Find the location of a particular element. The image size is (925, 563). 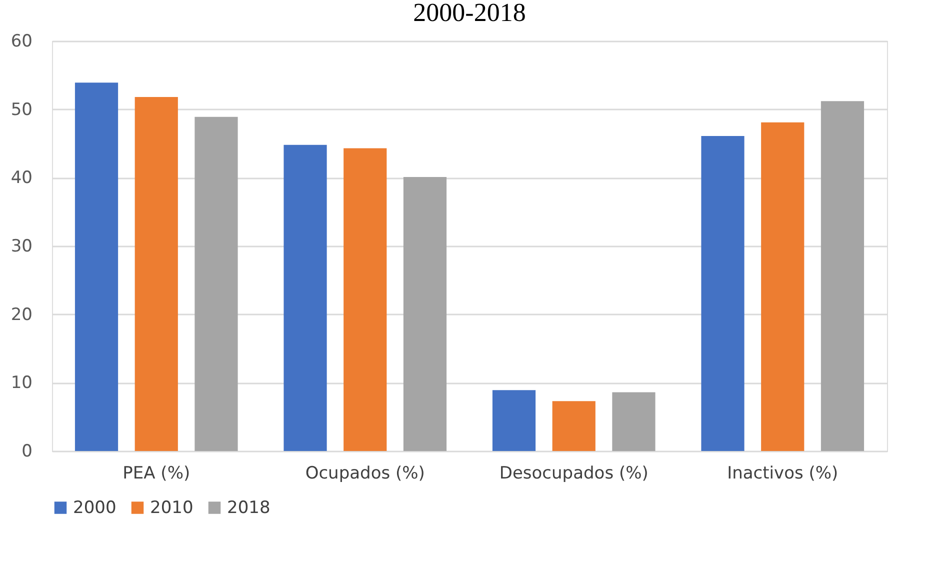

y-tick-label: 10 is located at coordinates (21, 383).